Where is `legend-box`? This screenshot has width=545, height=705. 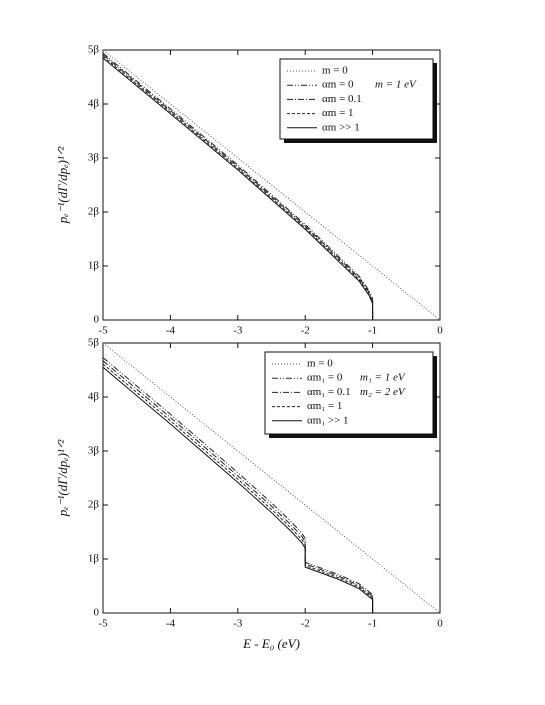
legend-box is located at coordinates (356, 99).